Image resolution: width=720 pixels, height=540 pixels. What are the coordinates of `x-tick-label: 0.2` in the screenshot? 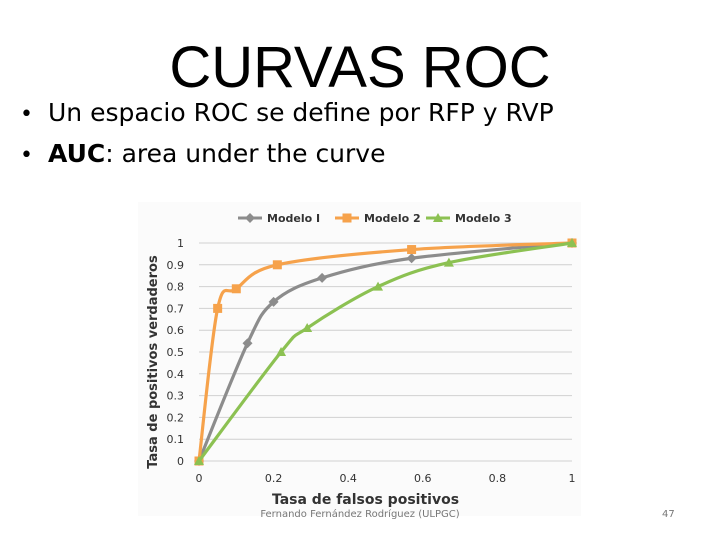 It's located at (274, 478).